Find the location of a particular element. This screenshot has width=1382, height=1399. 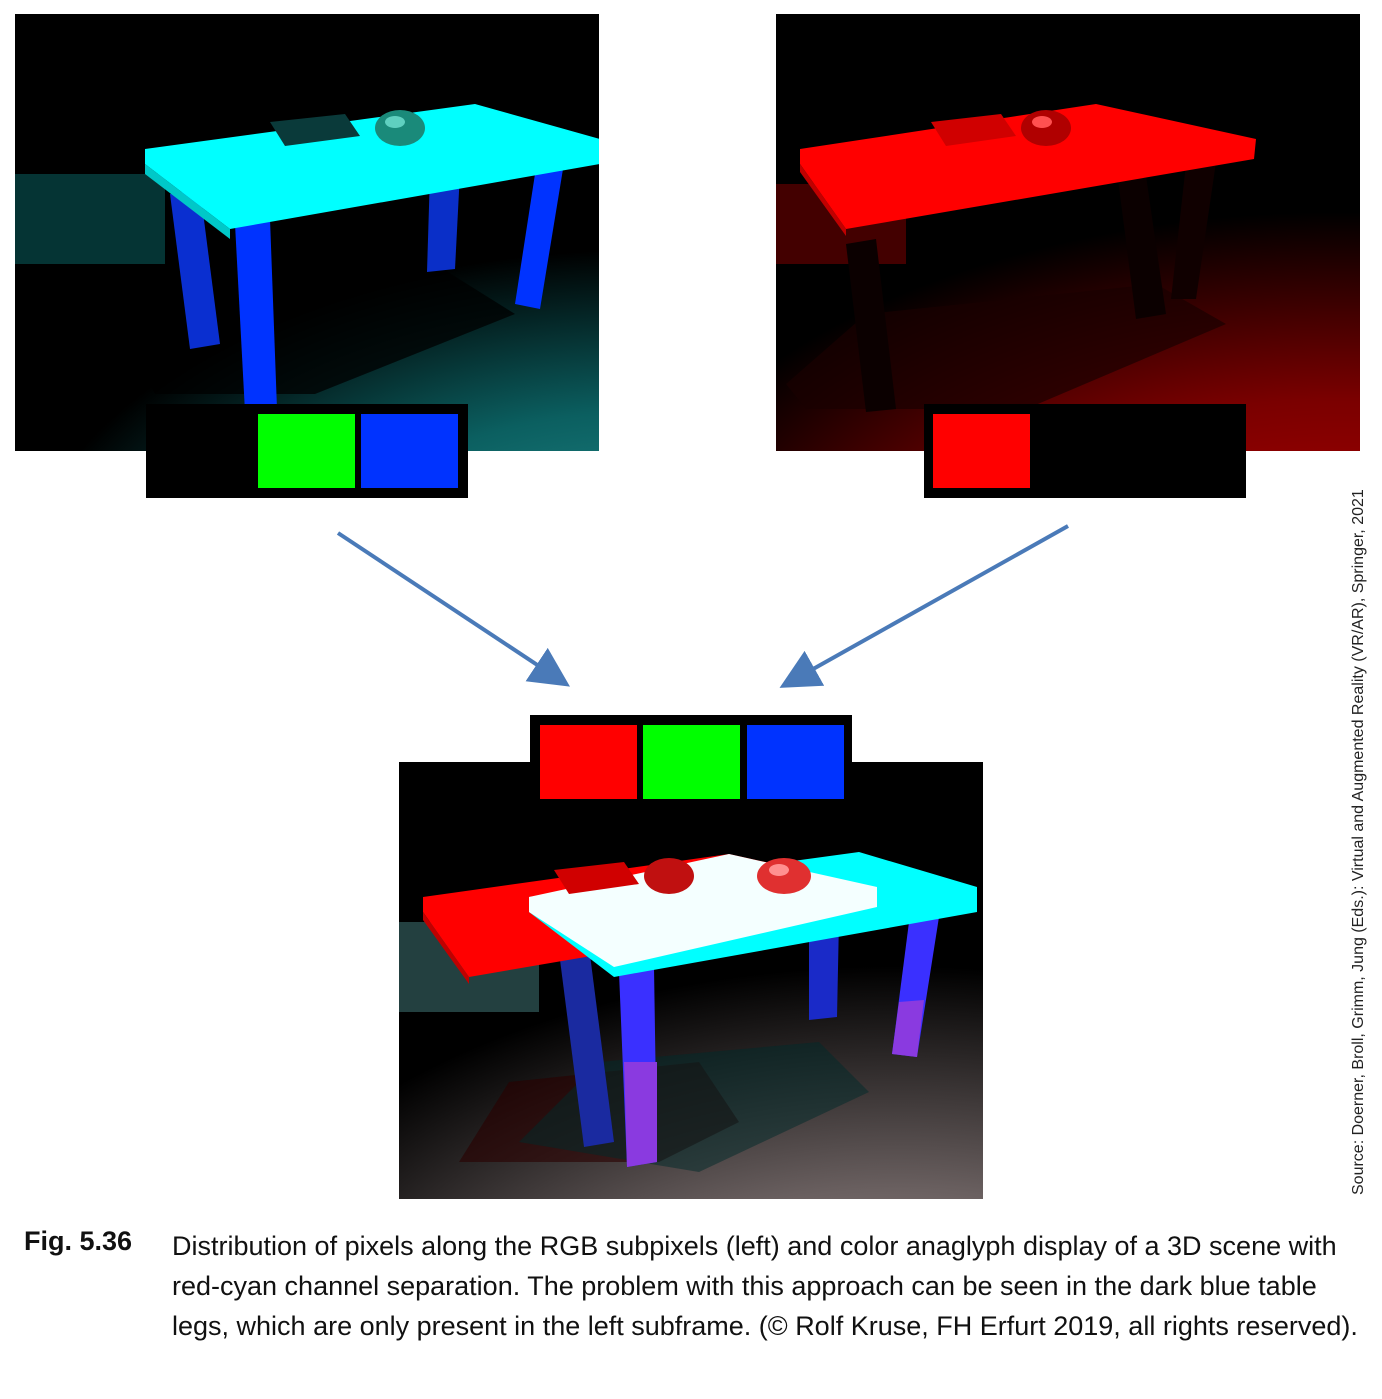

composite-subpixel-bar is located at coordinates (691, 762).